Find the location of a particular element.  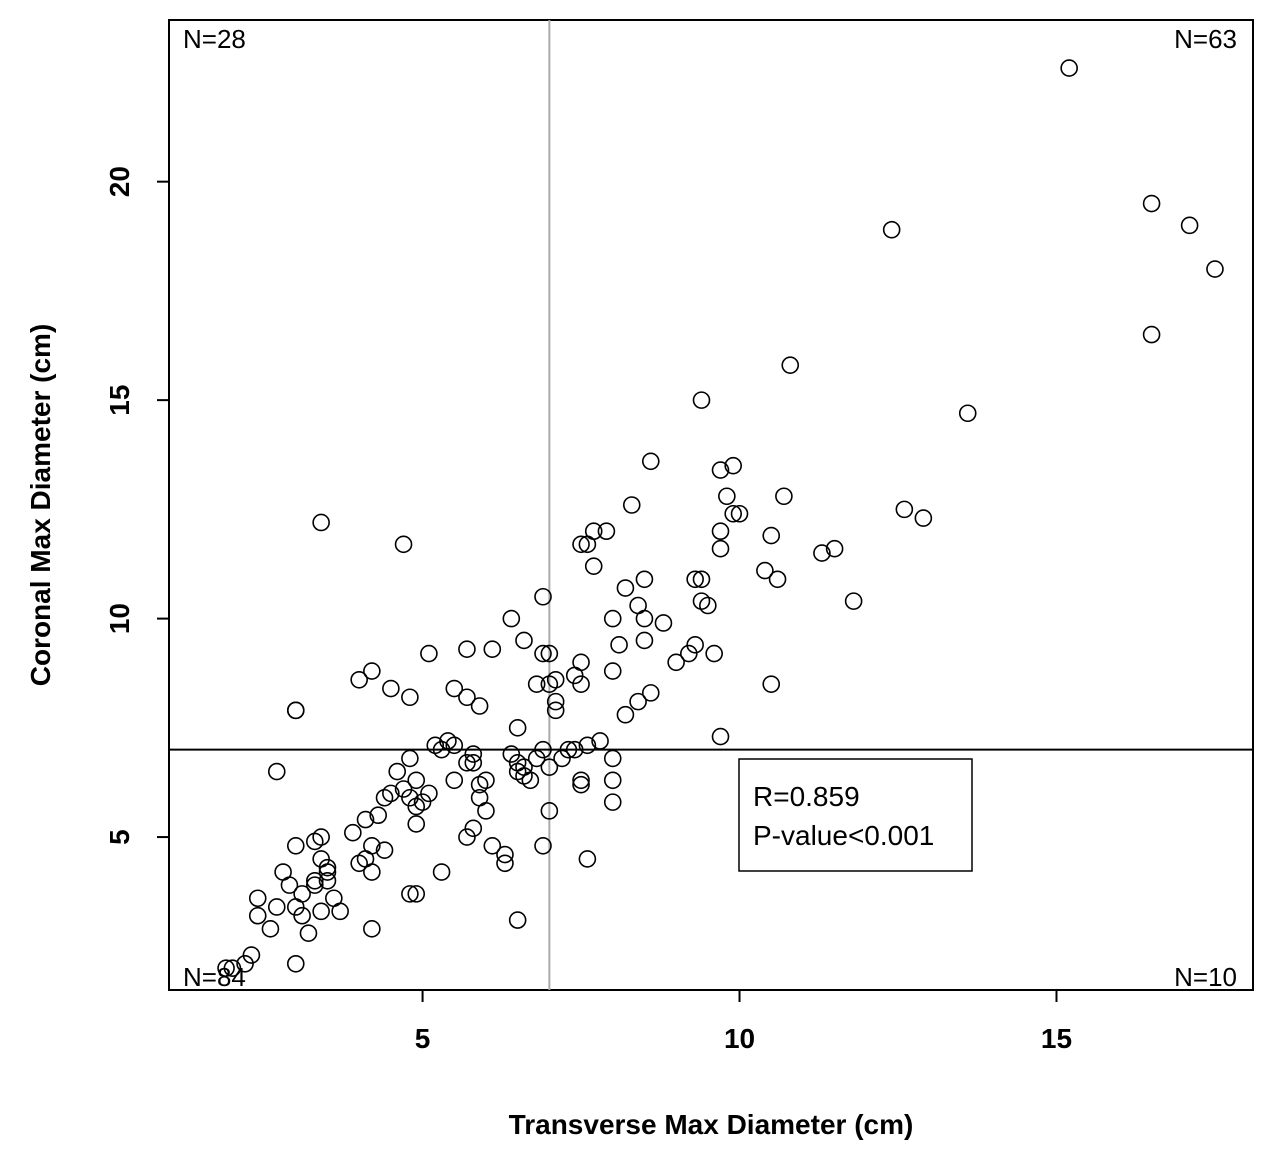

p-value-text: P-value<0.001 is located at coordinates (843, 835).